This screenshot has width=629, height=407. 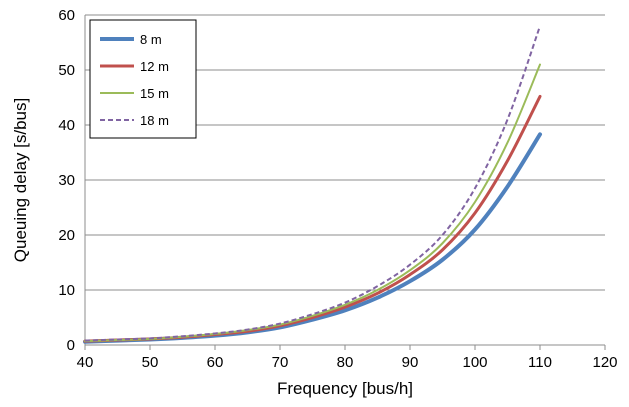 I want to click on x-axis-title: Frequency [bus/h], so click(x=345, y=388).